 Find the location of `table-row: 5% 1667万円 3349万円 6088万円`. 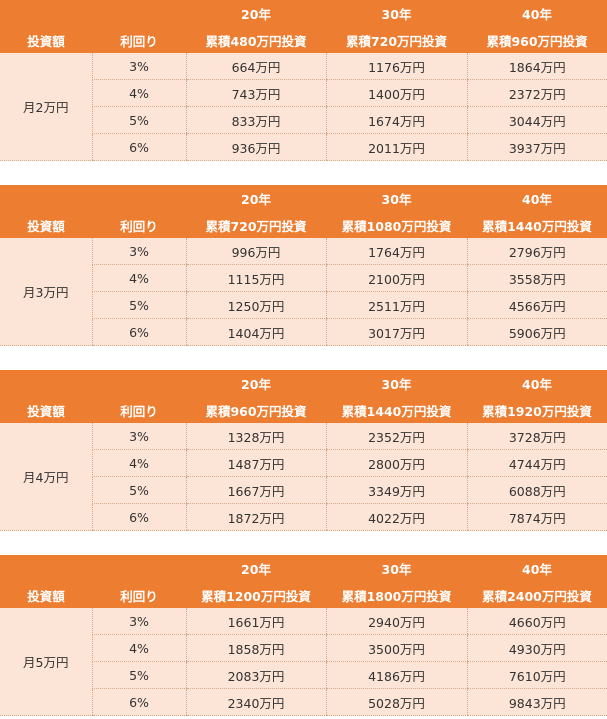

table-row: 5% 1667万円 3349万円 6088万円 is located at coordinates (303, 490).